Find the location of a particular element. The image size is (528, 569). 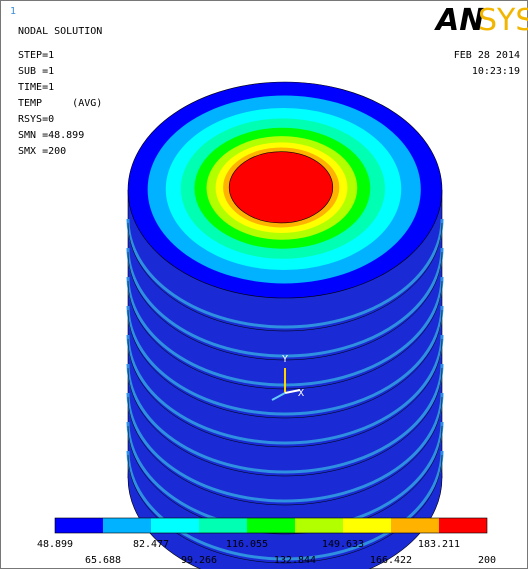

logo-an: AN is located at coordinates (459, 20).